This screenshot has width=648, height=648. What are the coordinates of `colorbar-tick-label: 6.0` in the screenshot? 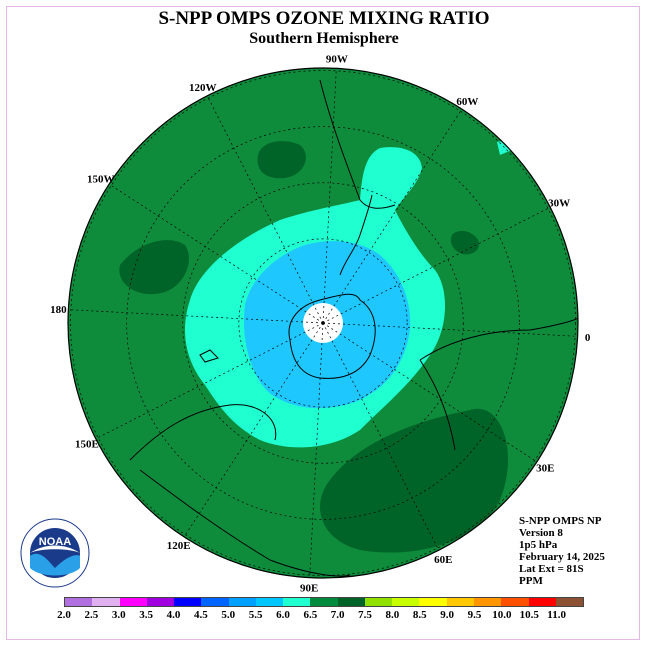 It's located at (283, 615).